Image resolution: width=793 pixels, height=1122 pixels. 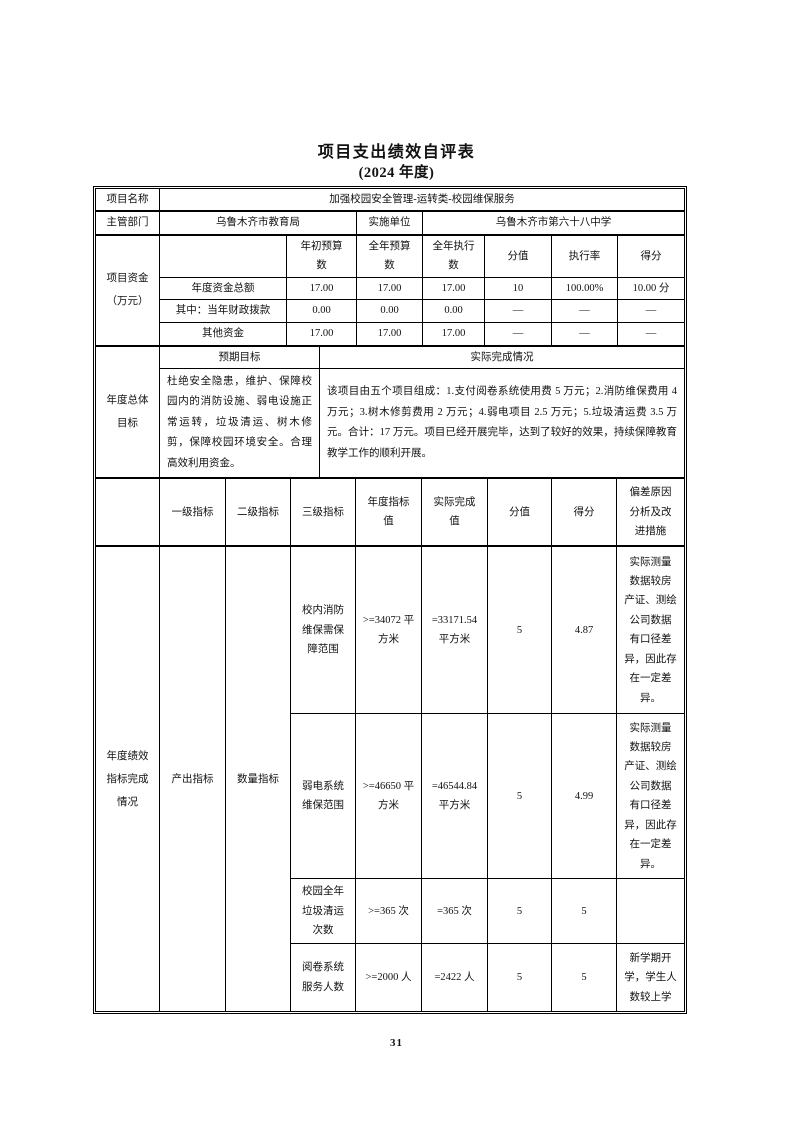 I want to click on indicator-actual: =46544.84 平方米, so click(x=454, y=796).